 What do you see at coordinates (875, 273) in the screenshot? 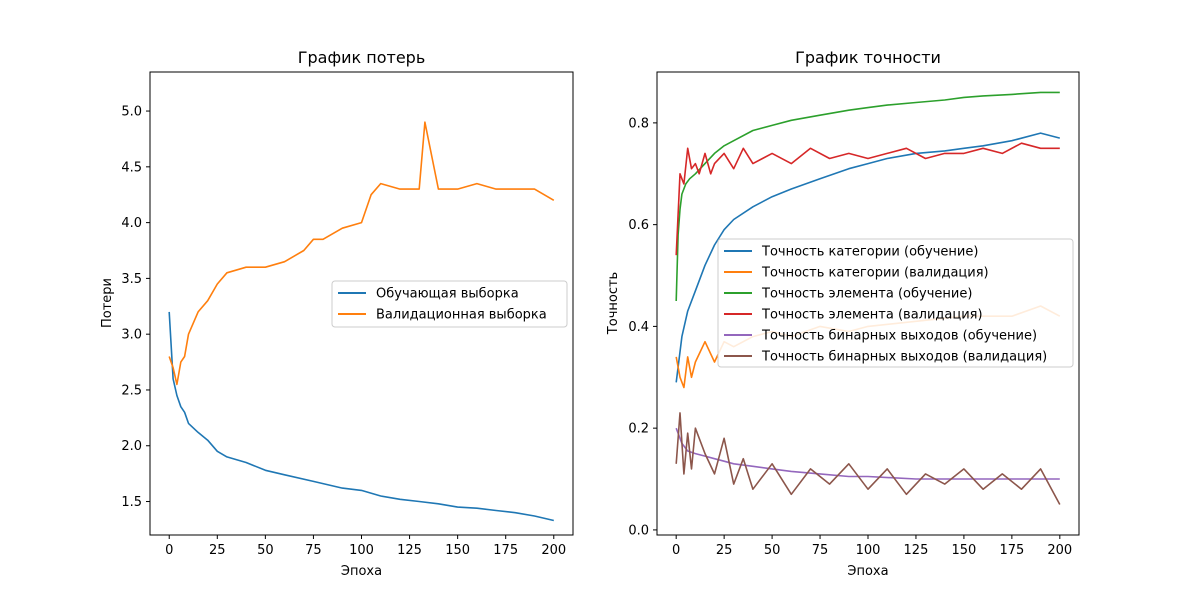
I see `accuracy-legend-label: Точность категории (валидация)` at bounding box center [875, 273].